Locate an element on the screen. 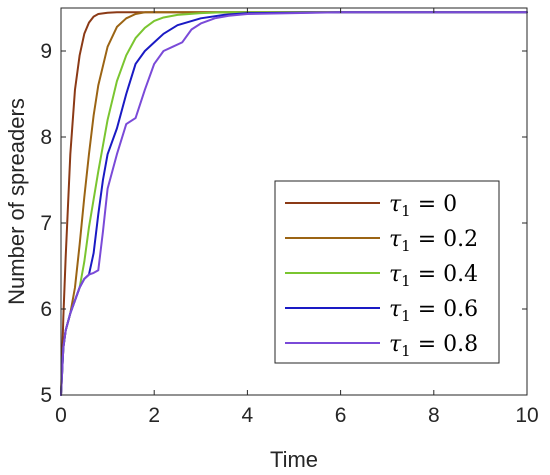 The image size is (550, 475). x-axis-title: Time is located at coordinates (294, 459).